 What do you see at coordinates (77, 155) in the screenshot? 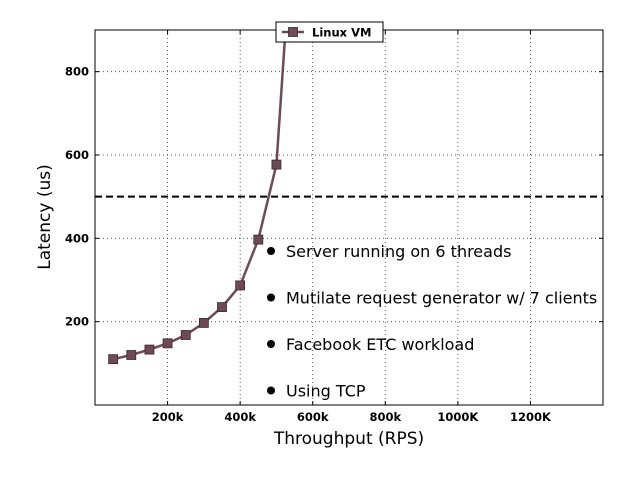
I see `y-tick-label: 600` at bounding box center [77, 155].